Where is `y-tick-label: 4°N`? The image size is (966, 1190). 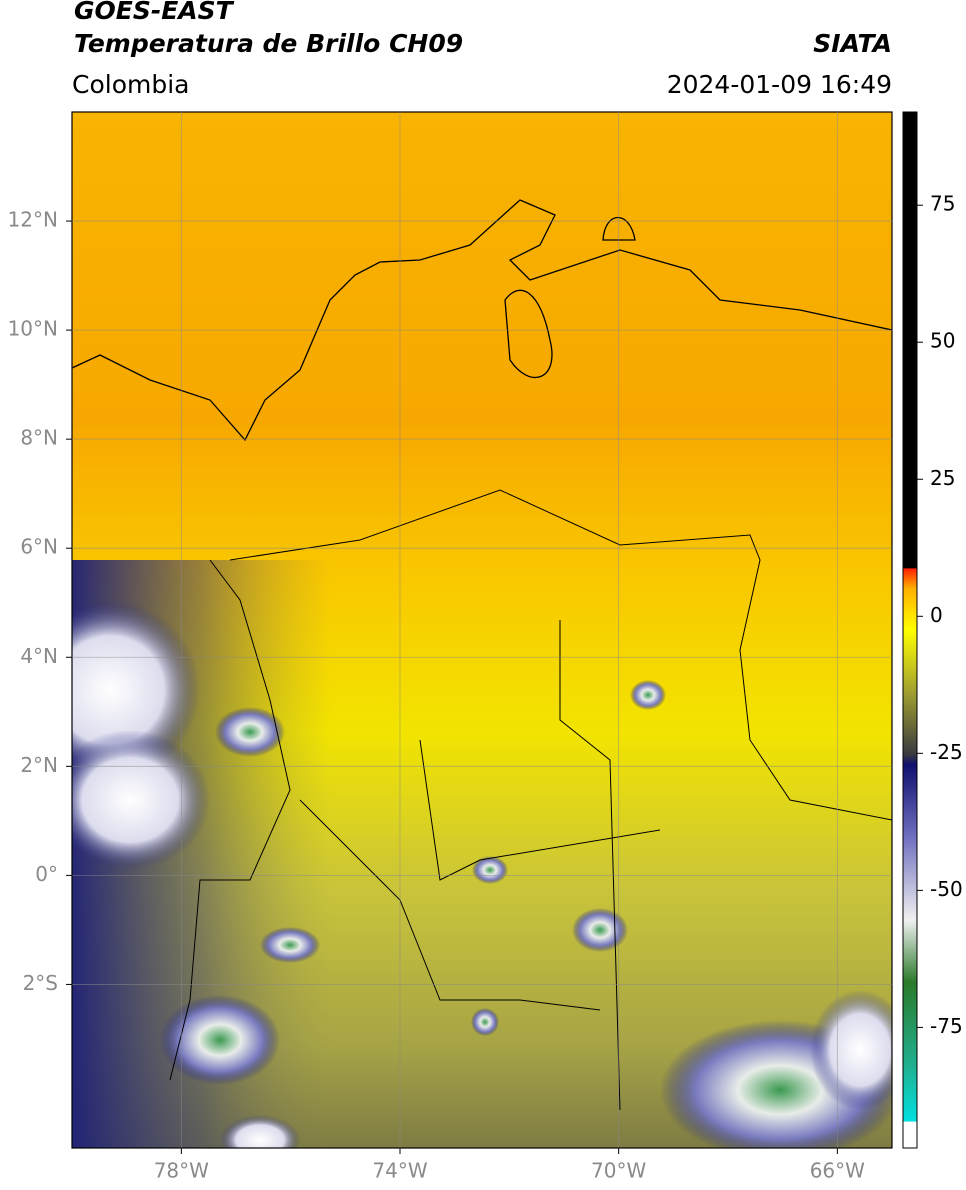
y-tick-label: 4°N is located at coordinates (39, 656).